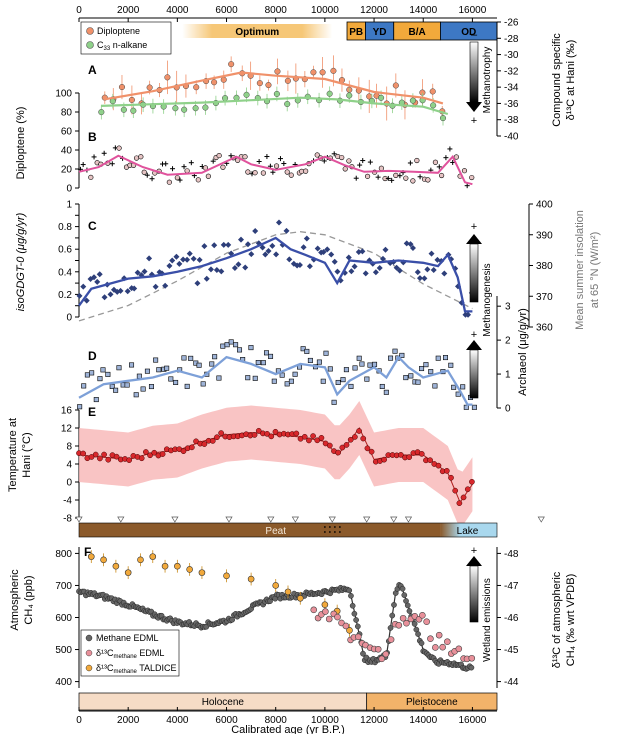 The width and height of the screenshot is (620, 734). What do you see at coordinates (474, 121) in the screenshot?
I see `methanotrophy-plus: +` at bounding box center [474, 121].